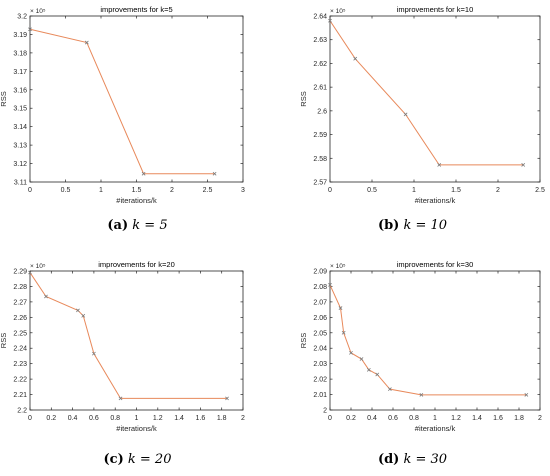 The height and width of the screenshot is (476, 550). What do you see at coordinates (320, 287) in the screenshot?
I see `y-tick-label: 2.08` at bounding box center [320, 287].